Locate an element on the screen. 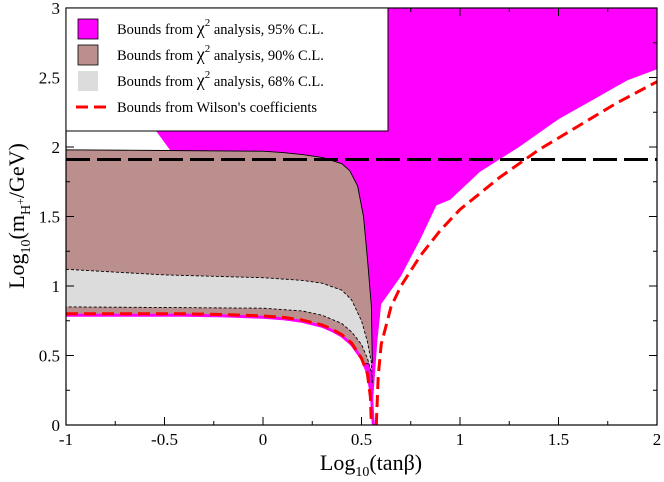 The image size is (664, 482). y-tick-label: 2 is located at coordinates (56, 147).